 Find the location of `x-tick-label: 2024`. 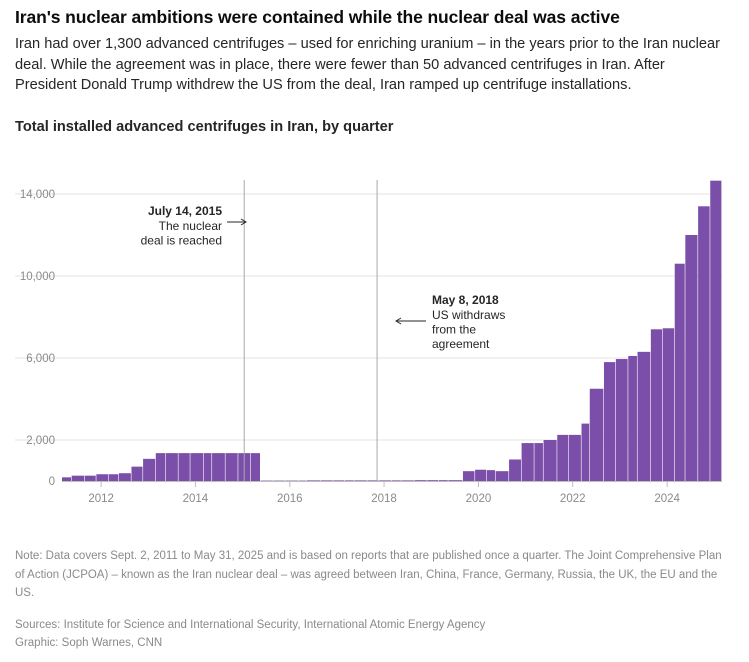

x-tick-label: 2024 is located at coordinates (667, 499).